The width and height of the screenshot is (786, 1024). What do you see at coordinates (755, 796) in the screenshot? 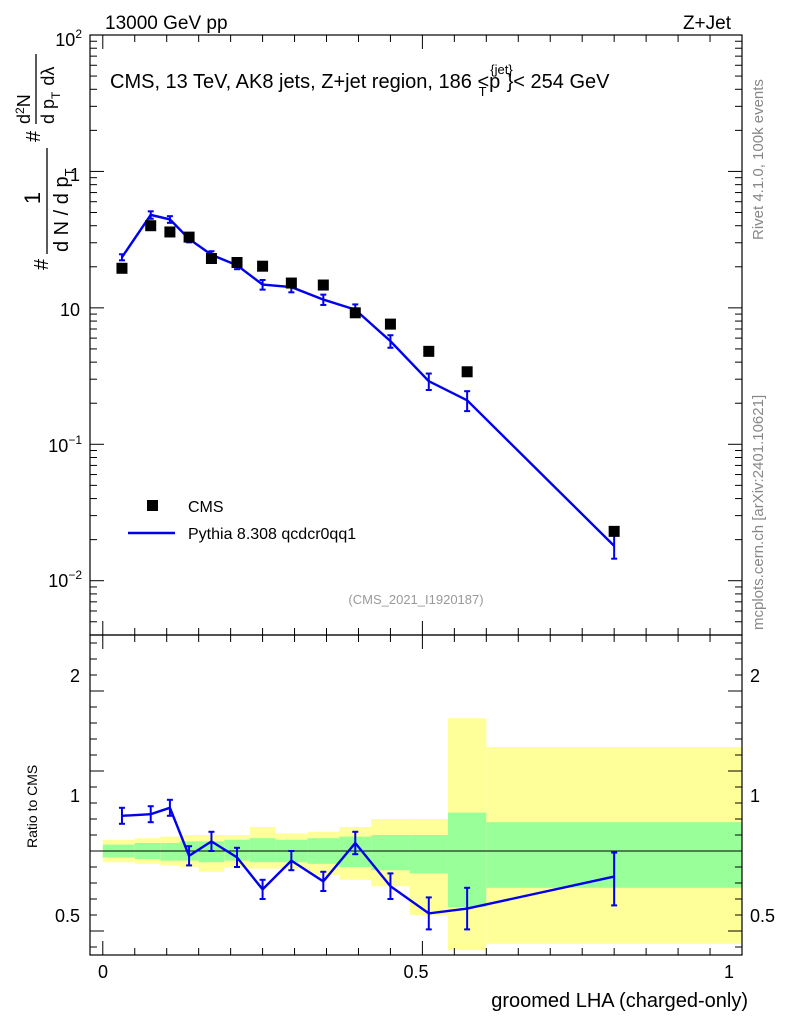
I see `ratio-ytick-label-right: 1` at bounding box center [755, 796].